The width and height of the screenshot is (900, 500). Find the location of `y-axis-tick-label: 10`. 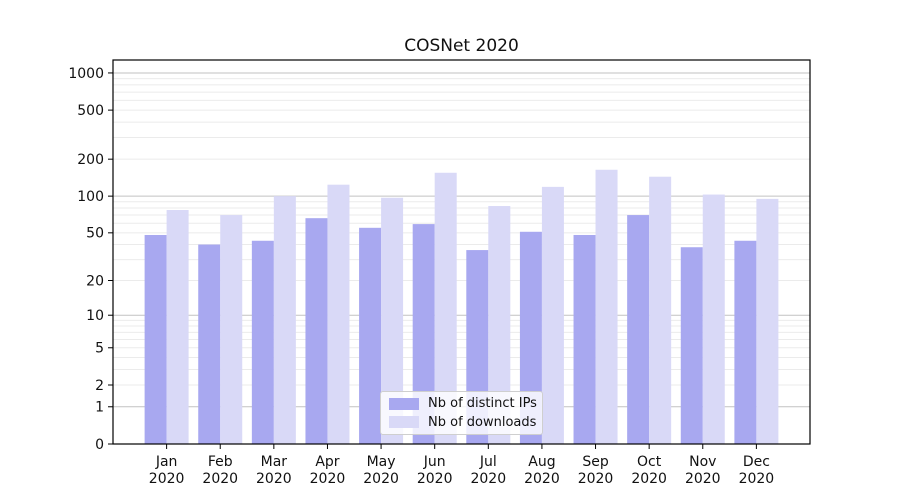

y-axis-tick-label: 10 is located at coordinates (95, 316).